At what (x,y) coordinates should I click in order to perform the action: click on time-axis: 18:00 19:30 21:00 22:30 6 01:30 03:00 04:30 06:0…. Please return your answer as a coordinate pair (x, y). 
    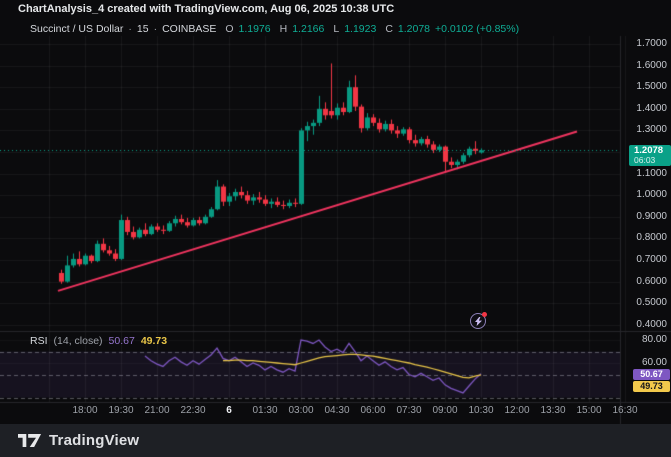
    Looking at the image, I should click on (335, 411).